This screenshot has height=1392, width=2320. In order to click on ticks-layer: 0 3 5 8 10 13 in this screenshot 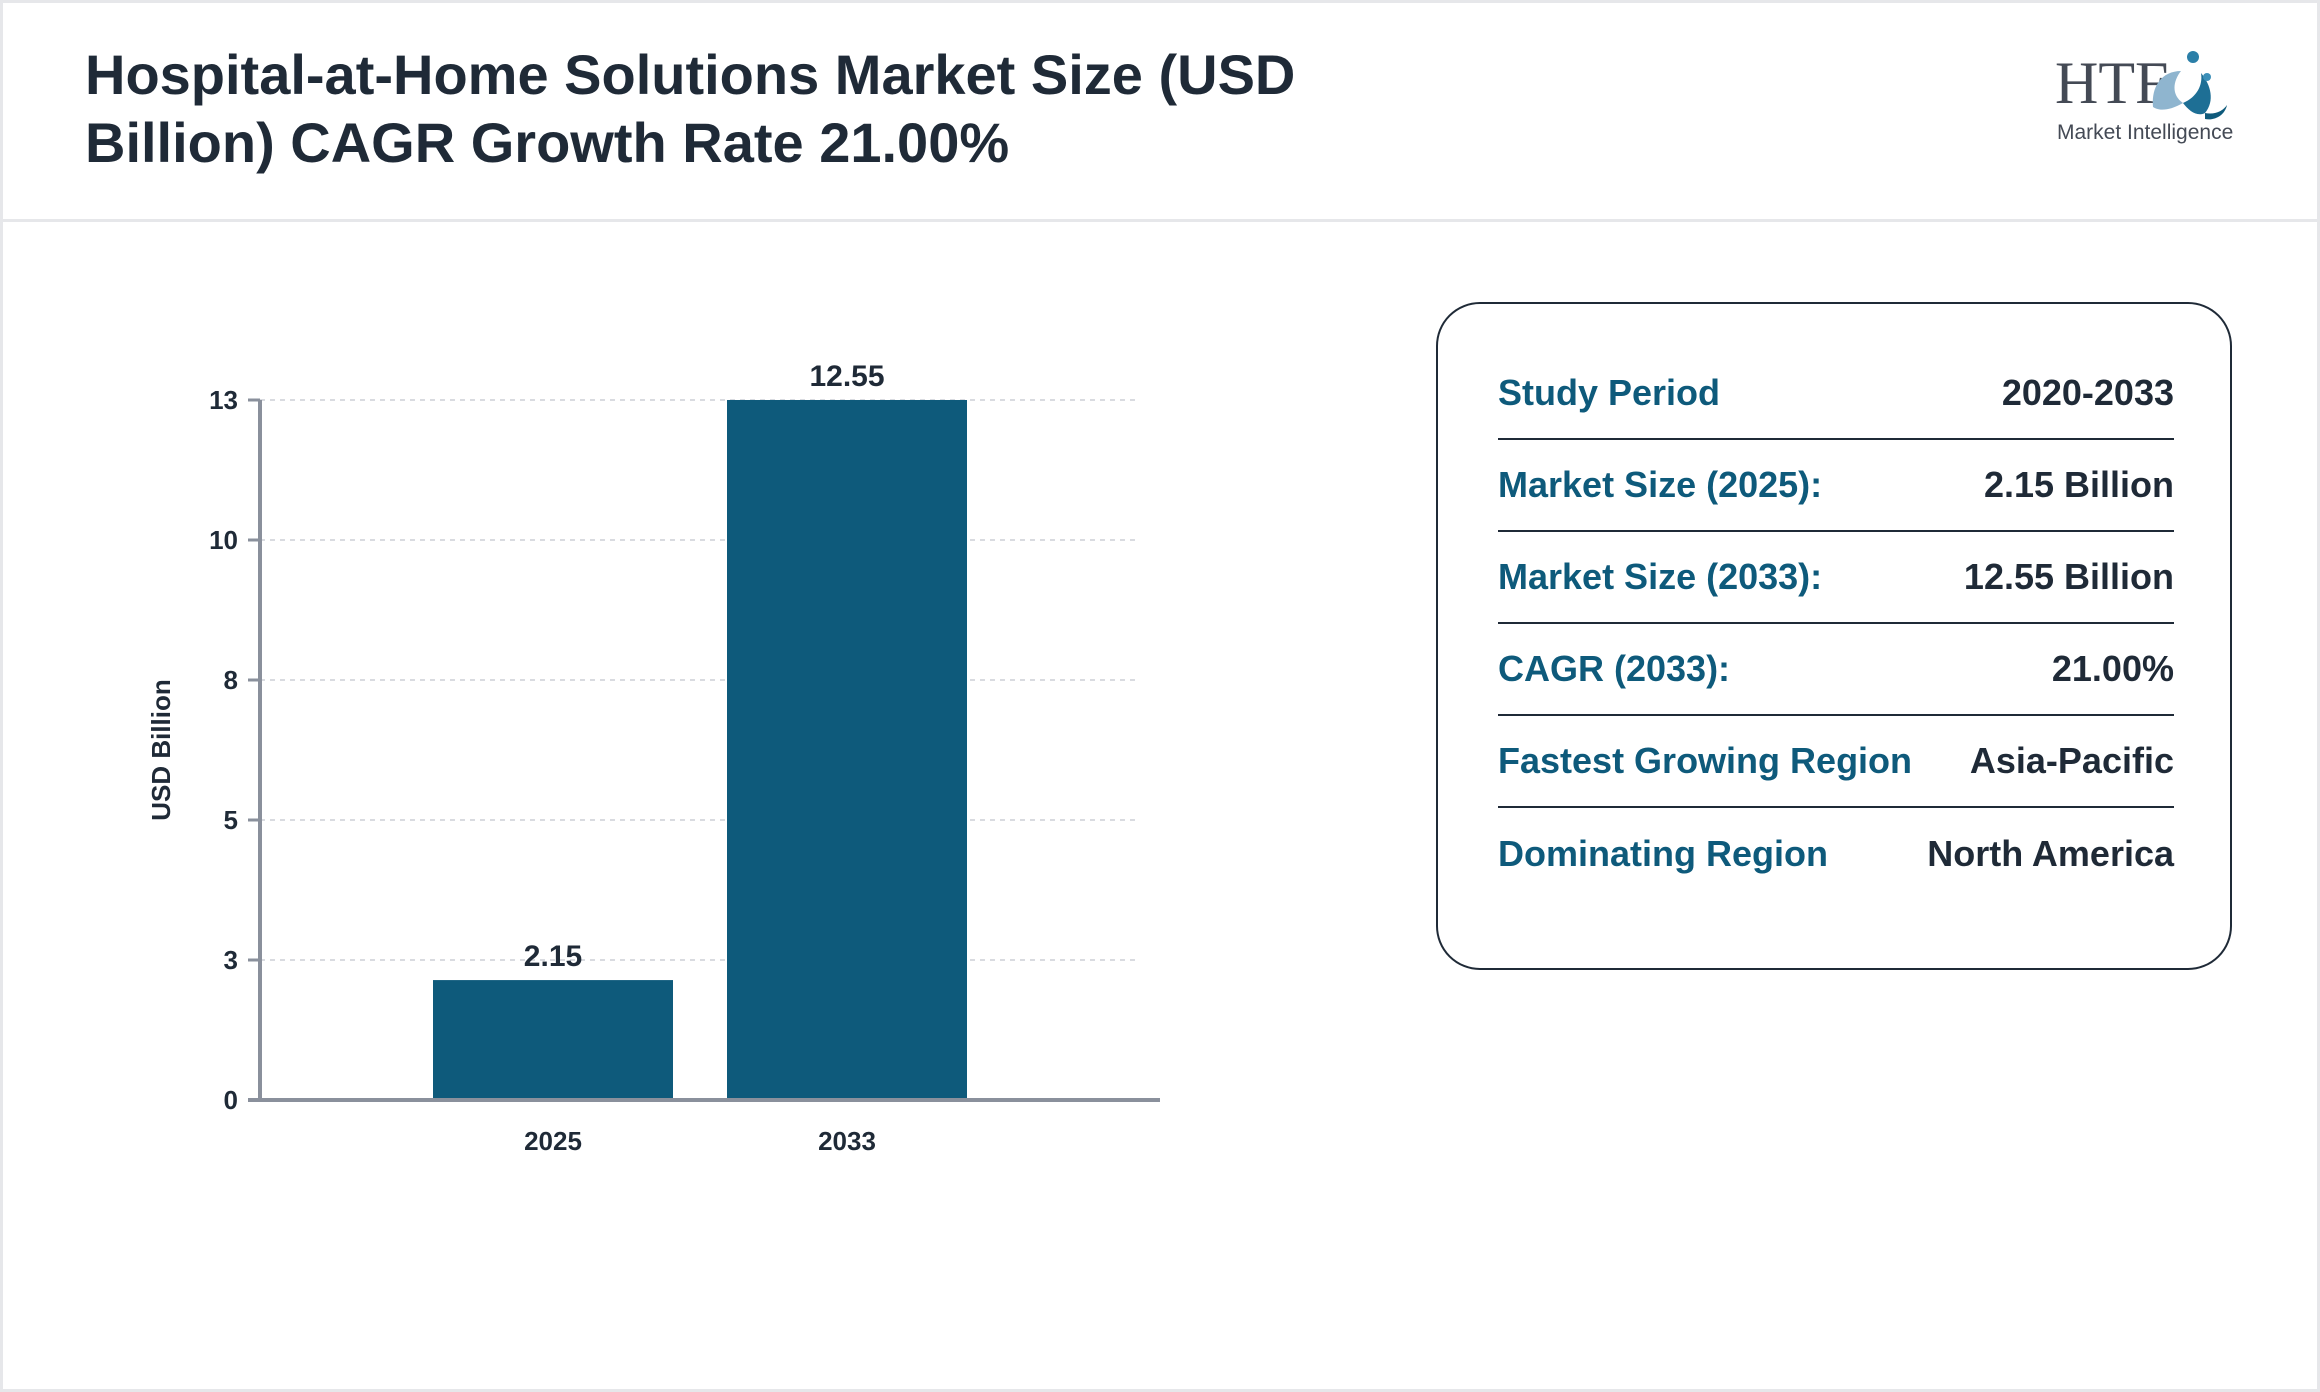, I will do `click(234, 750)`.